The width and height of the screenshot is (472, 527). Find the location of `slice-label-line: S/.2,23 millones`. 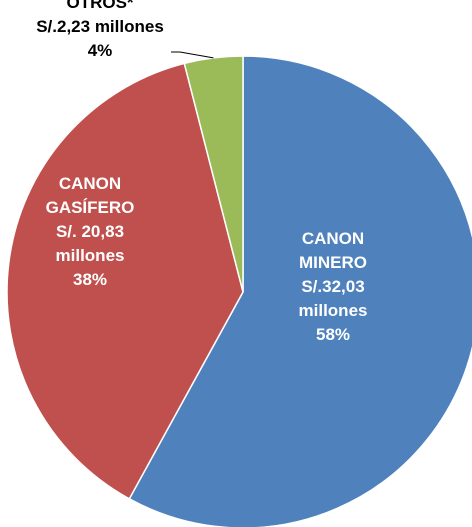

slice-label-line: S/.2,23 millones is located at coordinates (100, 26).